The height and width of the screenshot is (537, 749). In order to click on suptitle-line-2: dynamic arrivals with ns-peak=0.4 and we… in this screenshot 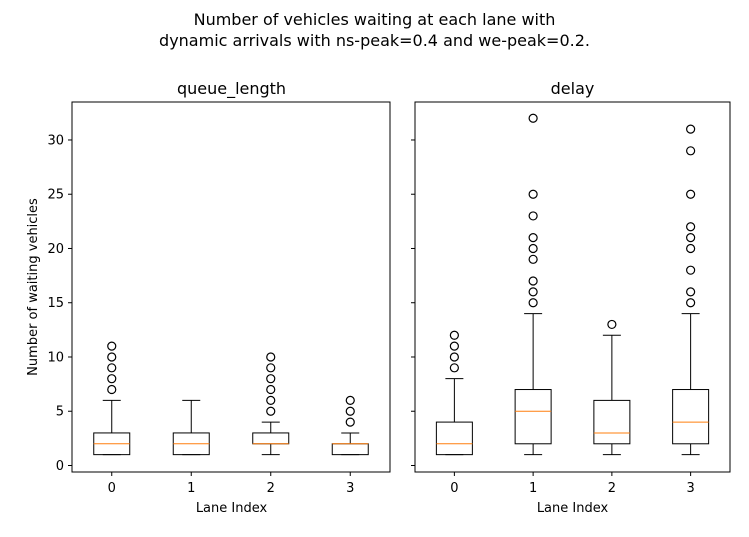, I will do `click(374, 40)`.